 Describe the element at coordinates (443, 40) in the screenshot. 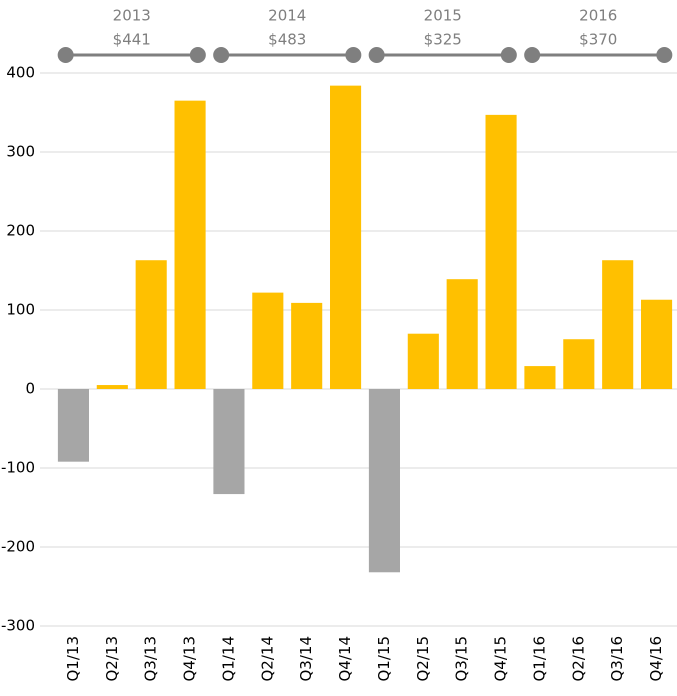

I see `group-total: $325` at that location.